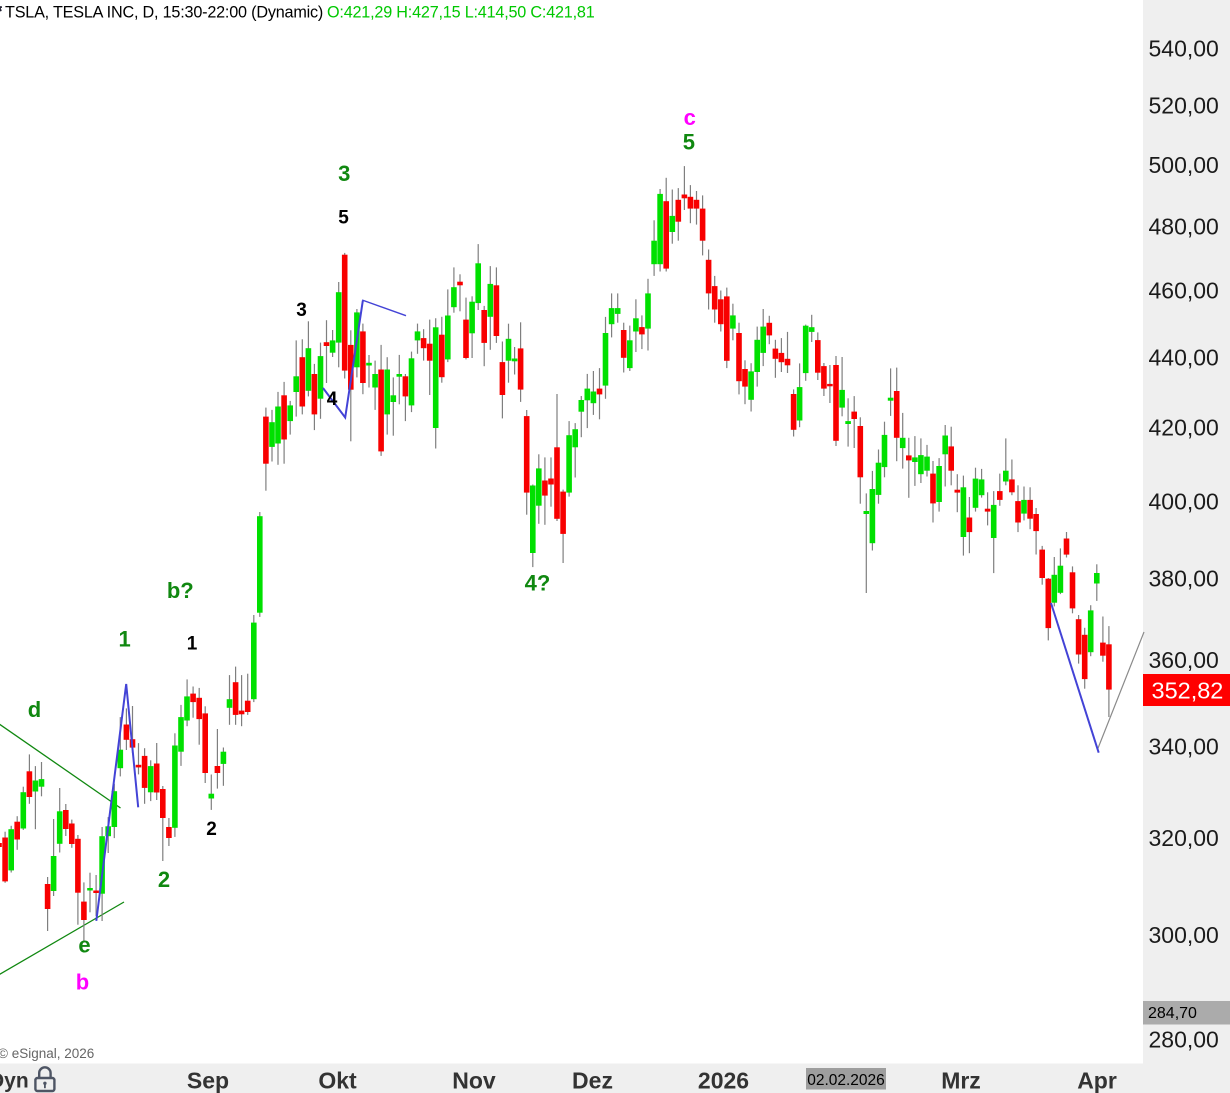 Image resolution: width=1230 pixels, height=1093 pixels. Describe the element at coordinates (1184, 746) in the screenshot. I see `svg-text: 340,00` at that location.